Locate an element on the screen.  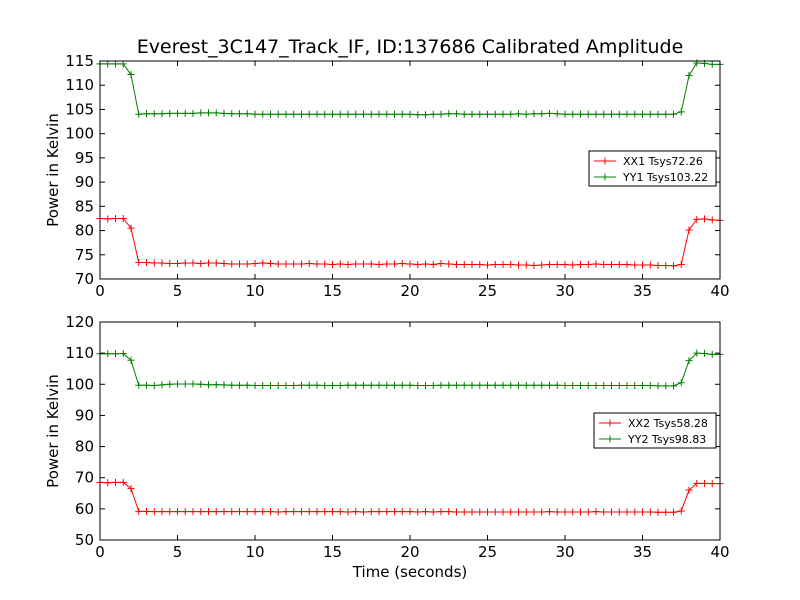
y-tick-label: 115 is located at coordinates (79, 61).